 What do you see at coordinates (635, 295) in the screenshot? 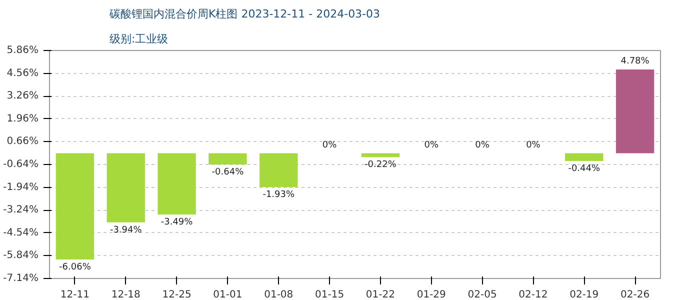
I see `x-tick-label: 02-26` at bounding box center [635, 295].